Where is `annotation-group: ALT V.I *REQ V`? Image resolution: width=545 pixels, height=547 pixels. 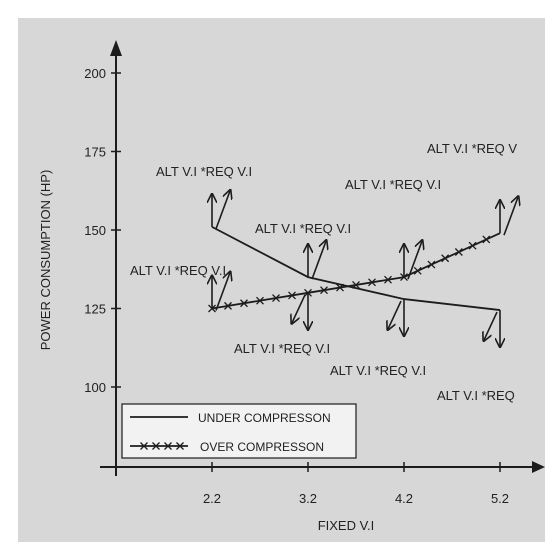
annotation-group: ALT V.I *REQ V is located at coordinates (472, 188).